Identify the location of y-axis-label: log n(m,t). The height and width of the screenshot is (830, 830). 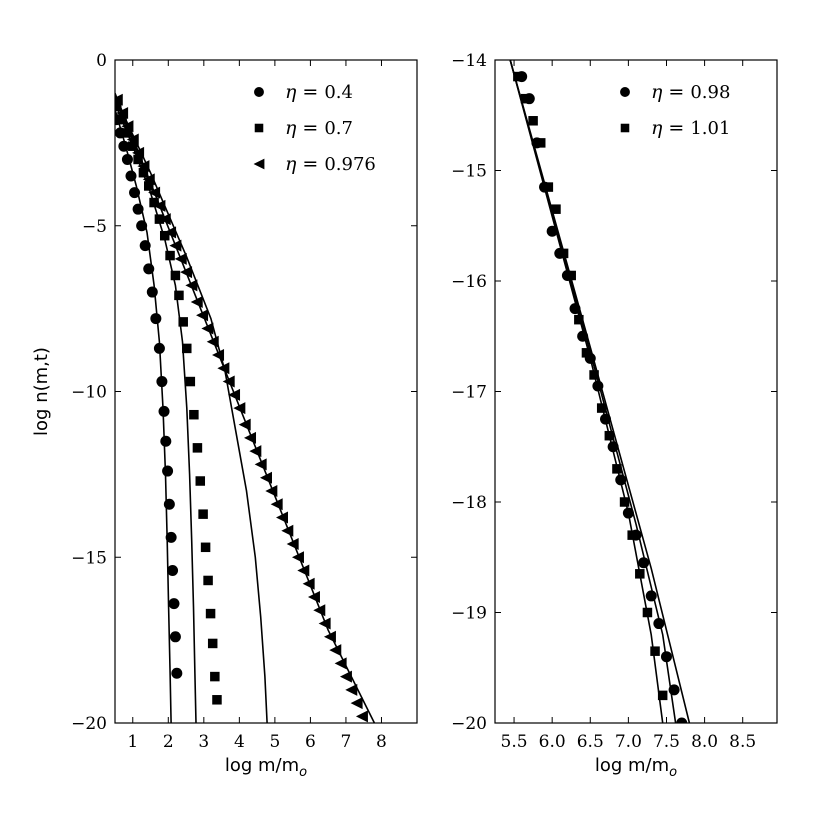
(41, 391).